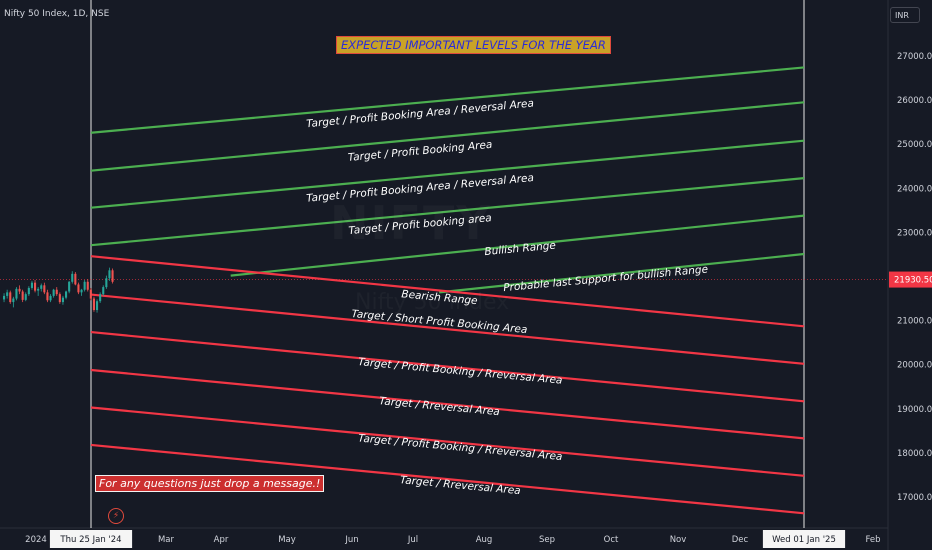  I want to click on time-tick-label: Oct, so click(611, 540).